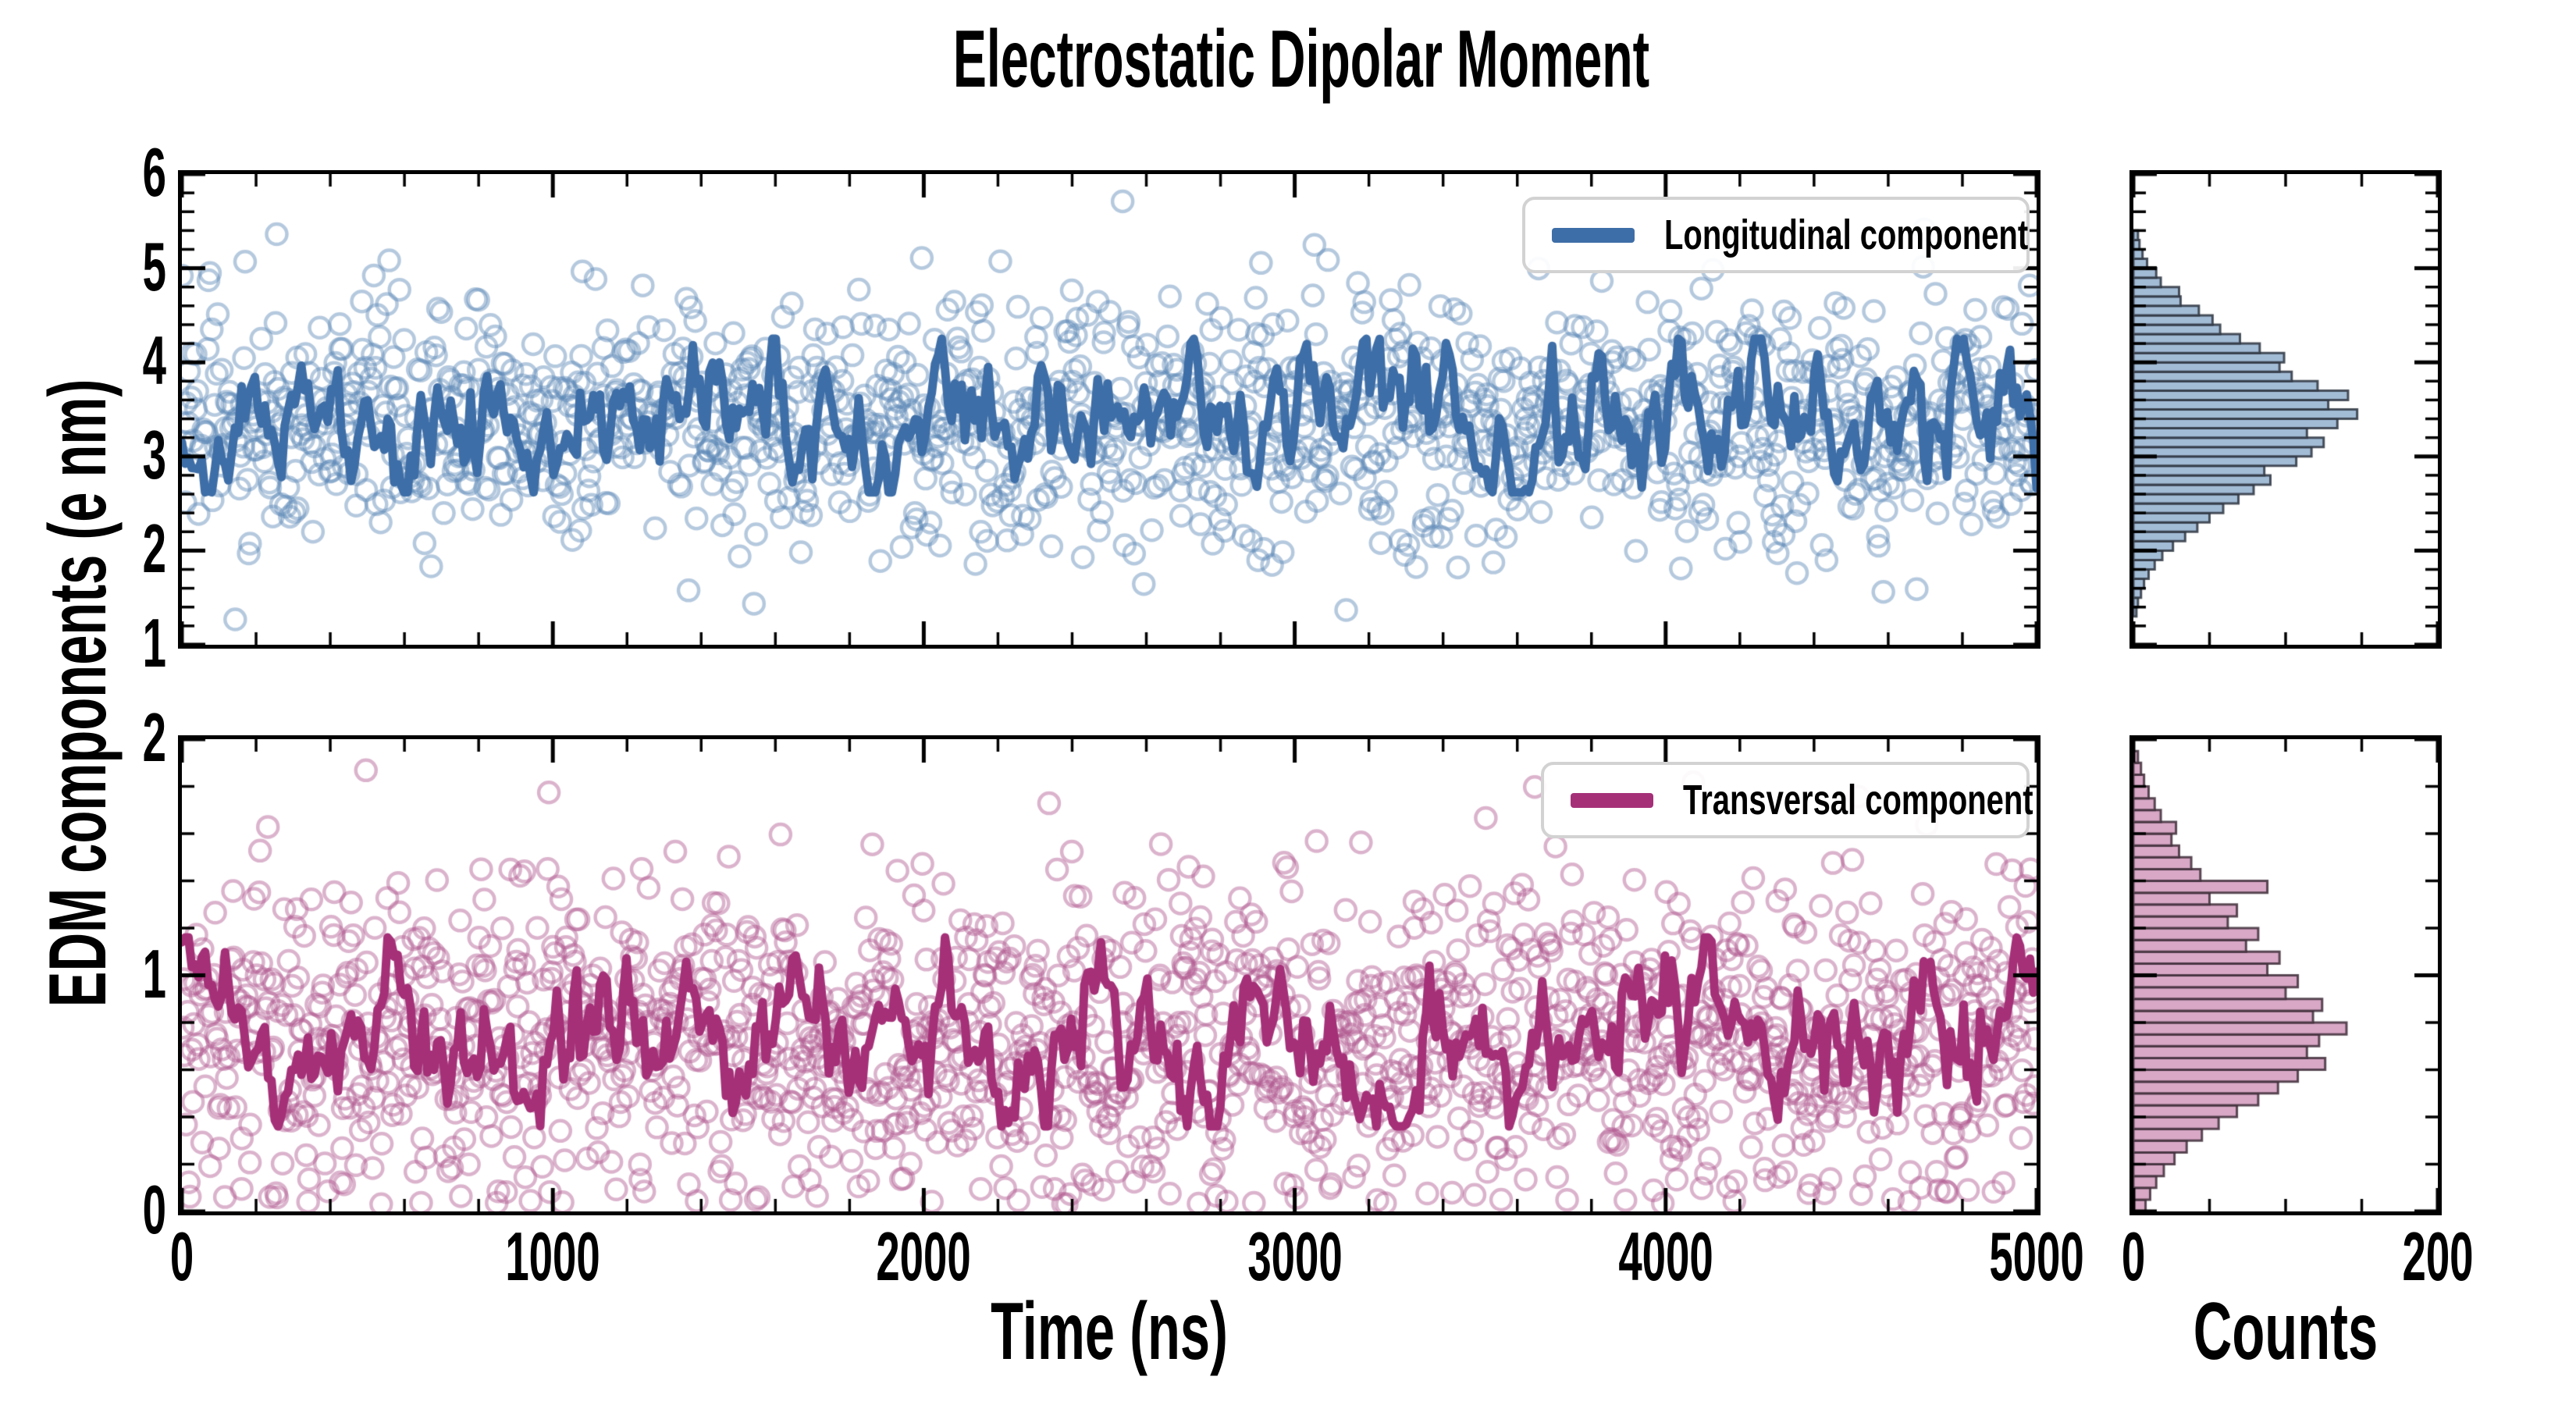  Describe the element at coordinates (1593, 235) in the screenshot. I see `legend-line-swatch-longitudinal` at that location.